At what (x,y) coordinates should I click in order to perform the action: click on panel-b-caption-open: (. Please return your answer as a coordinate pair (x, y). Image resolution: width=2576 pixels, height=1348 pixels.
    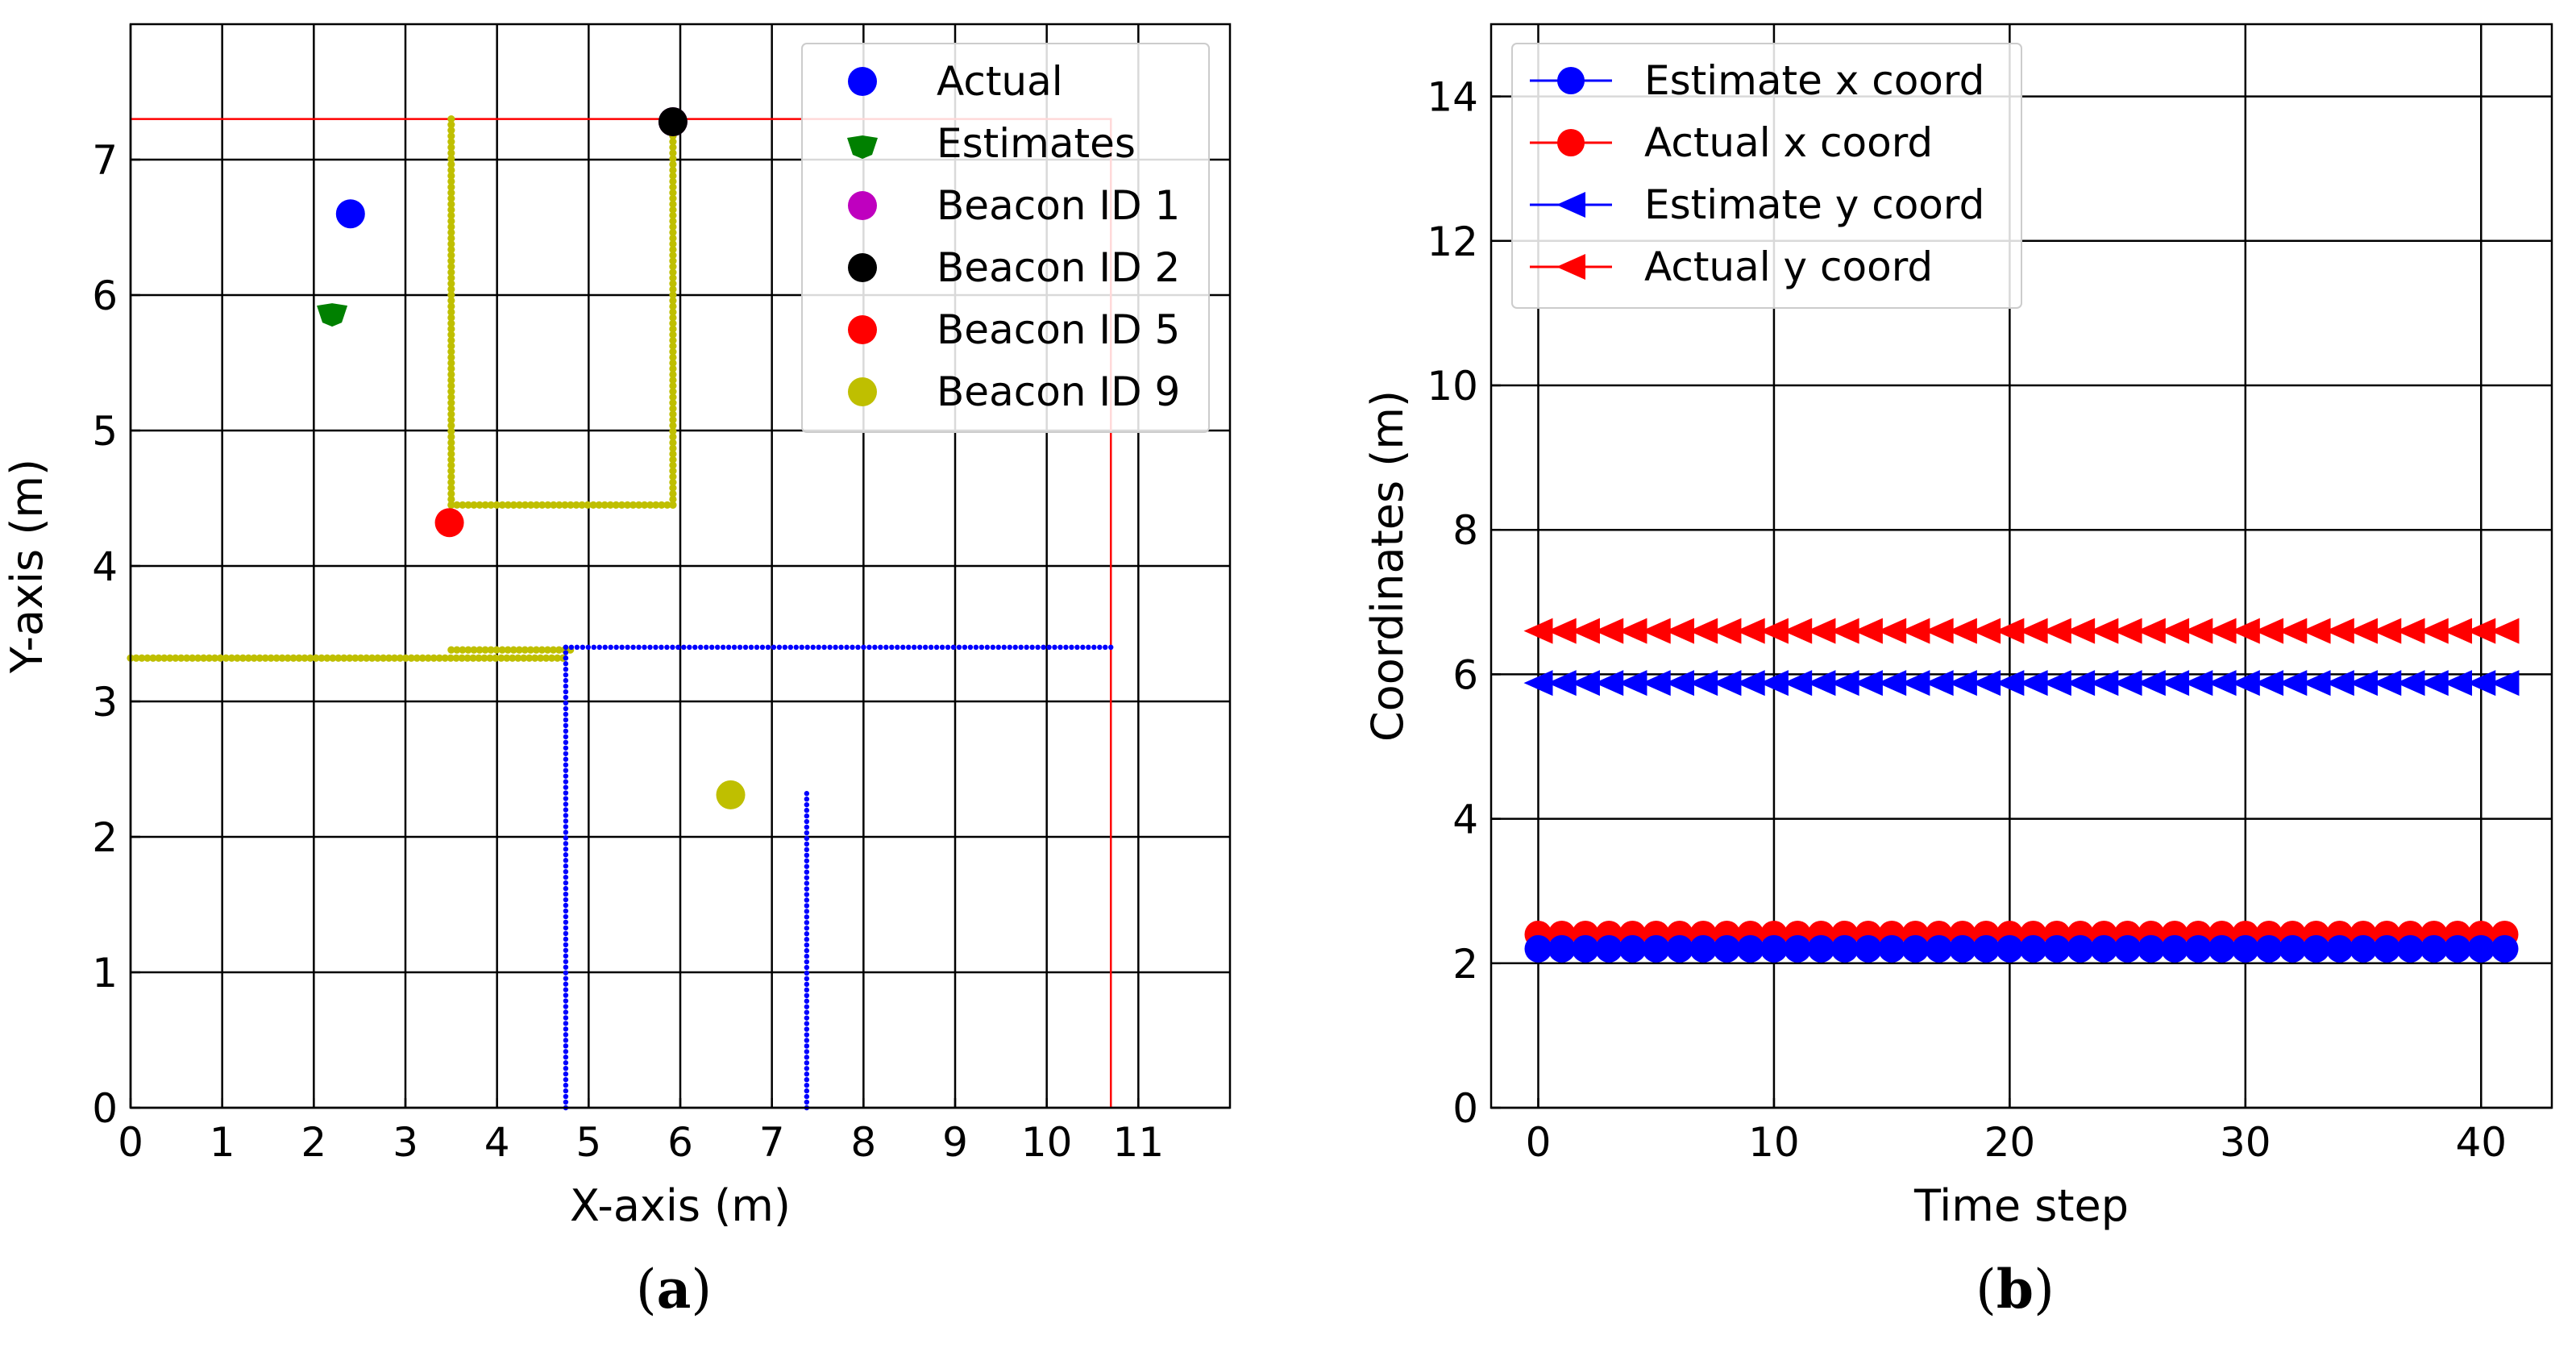
    Looking at the image, I should click on (1986, 1290).